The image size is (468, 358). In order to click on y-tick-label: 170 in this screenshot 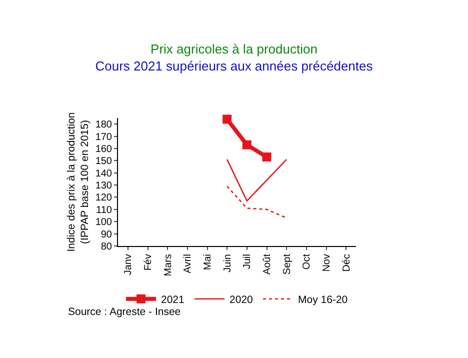, I will do `click(103, 137)`.